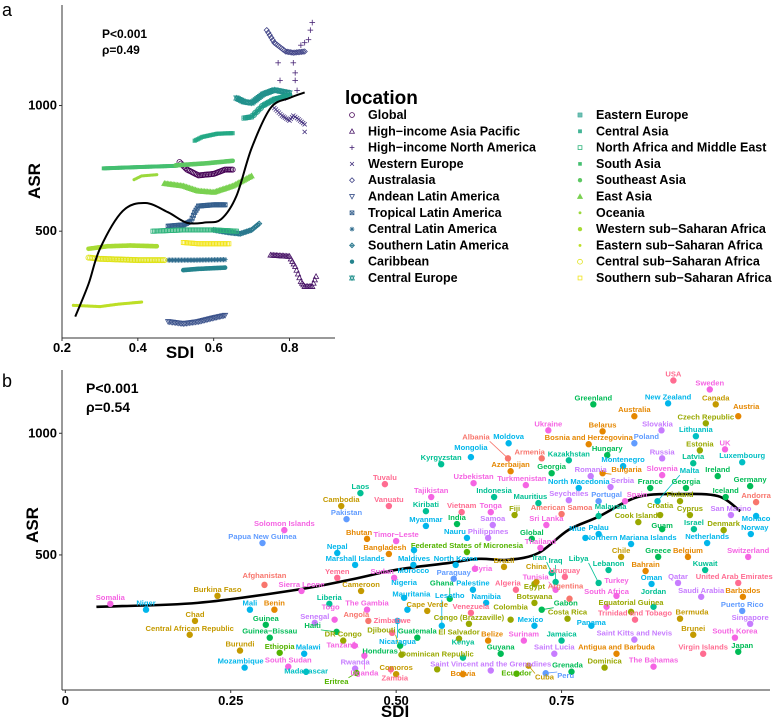 The image size is (777, 726). Describe the element at coordinates (735, 631) in the screenshot. I see `country-label: South Korea` at that location.